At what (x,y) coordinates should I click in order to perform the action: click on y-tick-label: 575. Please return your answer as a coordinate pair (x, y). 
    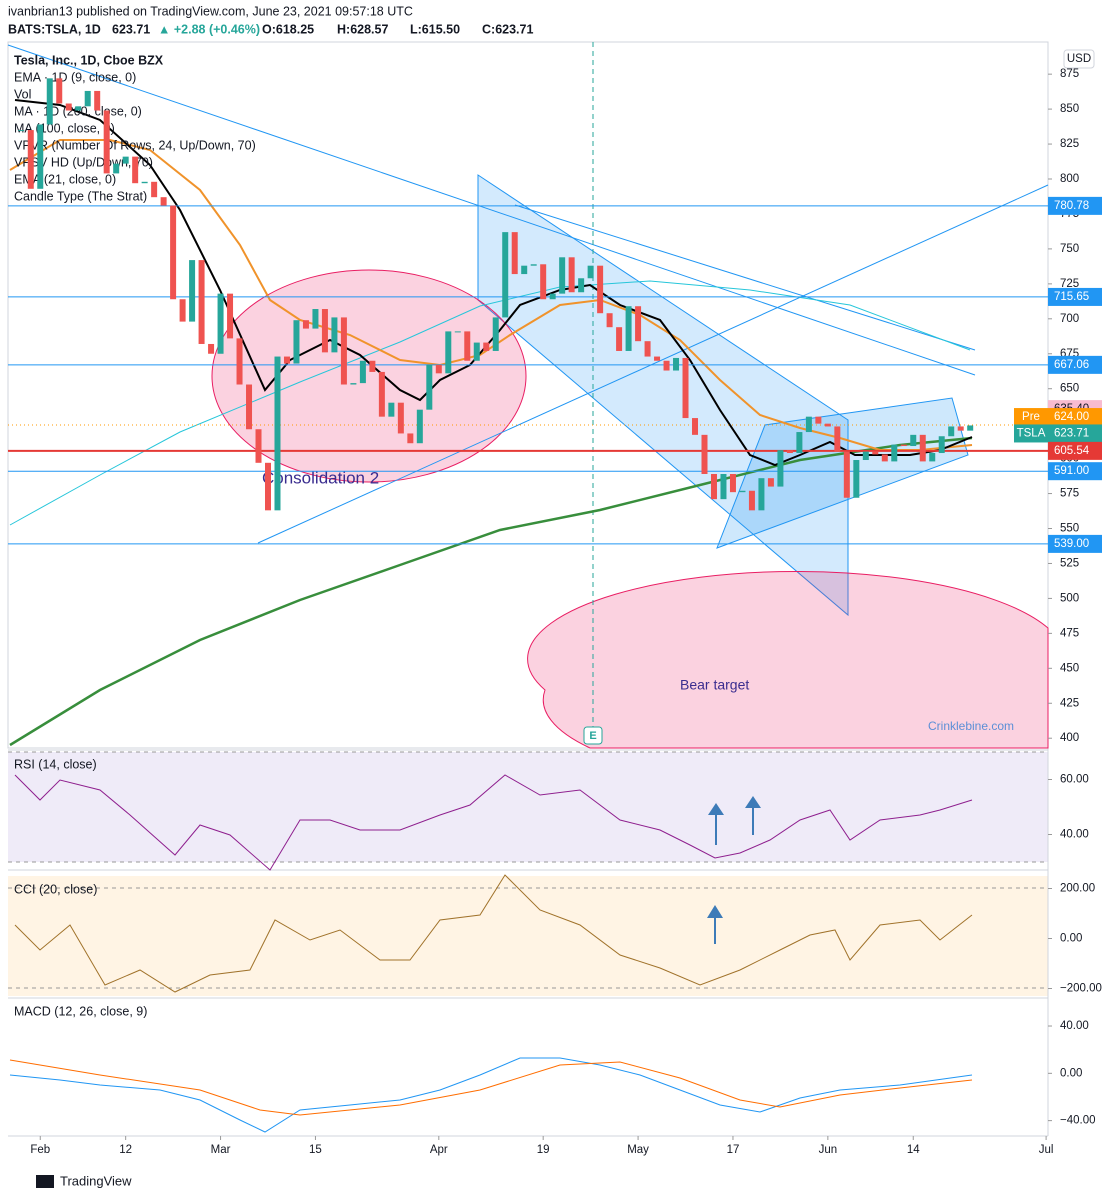
    Looking at the image, I should click on (1069, 494).